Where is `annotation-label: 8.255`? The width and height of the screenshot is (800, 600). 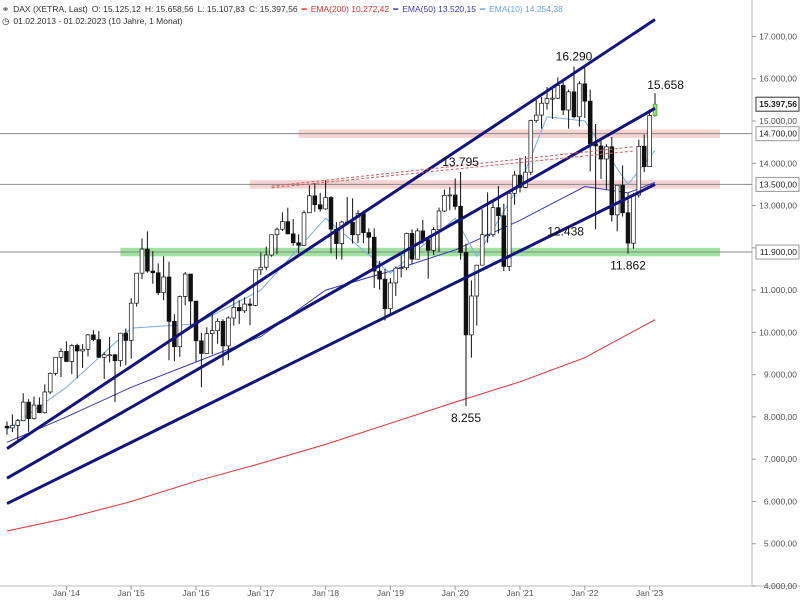
annotation-label: 8.255 is located at coordinates (466, 418).